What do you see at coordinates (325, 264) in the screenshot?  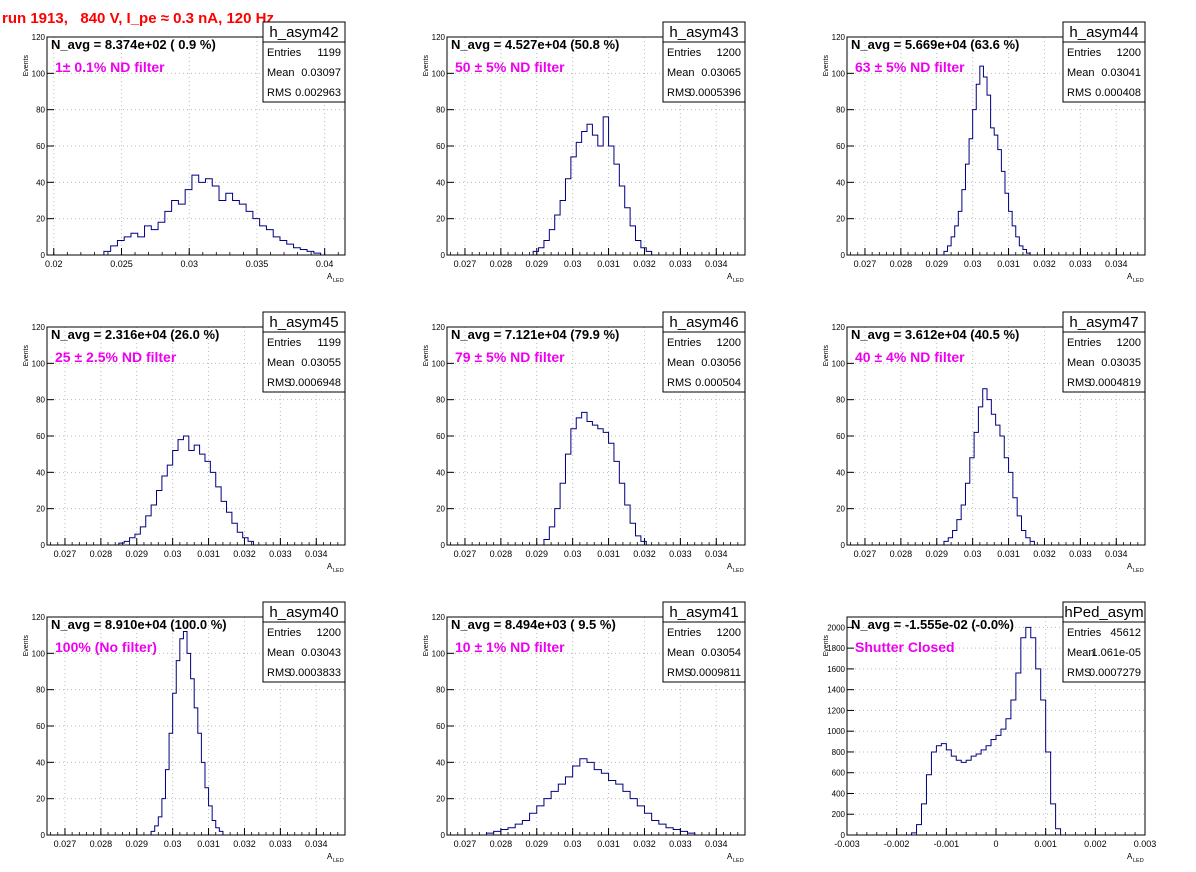 I see `x-tick-label: 0.04` at bounding box center [325, 264].